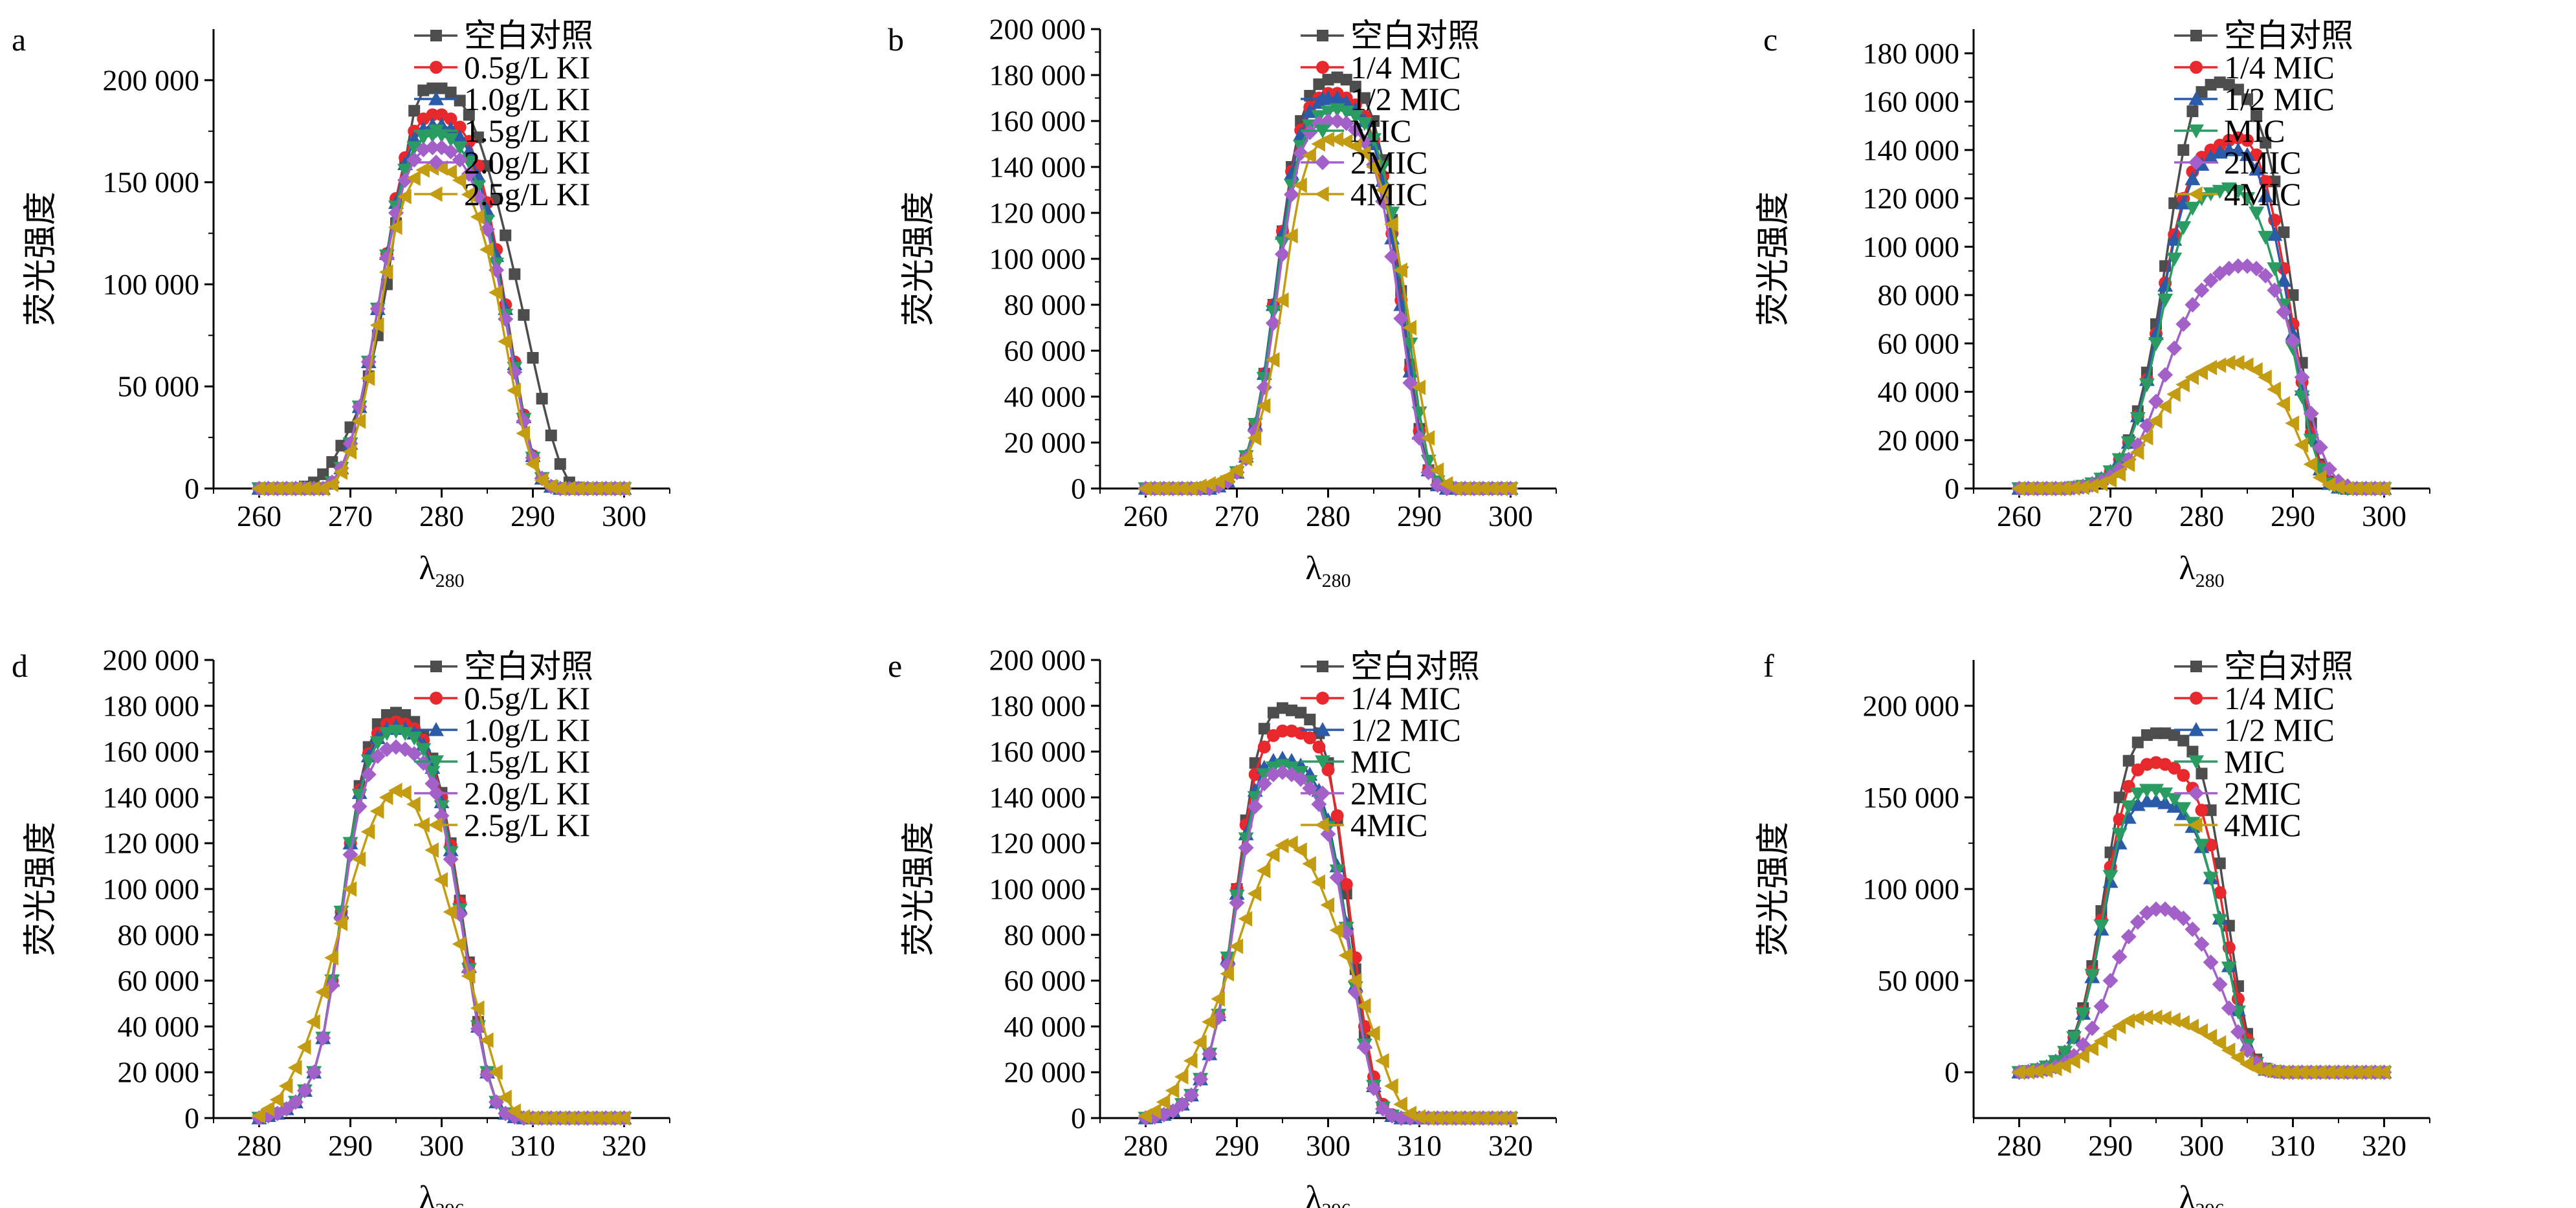  What do you see at coordinates (2280, 67) in the screenshot?
I see `legend-label: 1/4 MIC` at bounding box center [2280, 67].